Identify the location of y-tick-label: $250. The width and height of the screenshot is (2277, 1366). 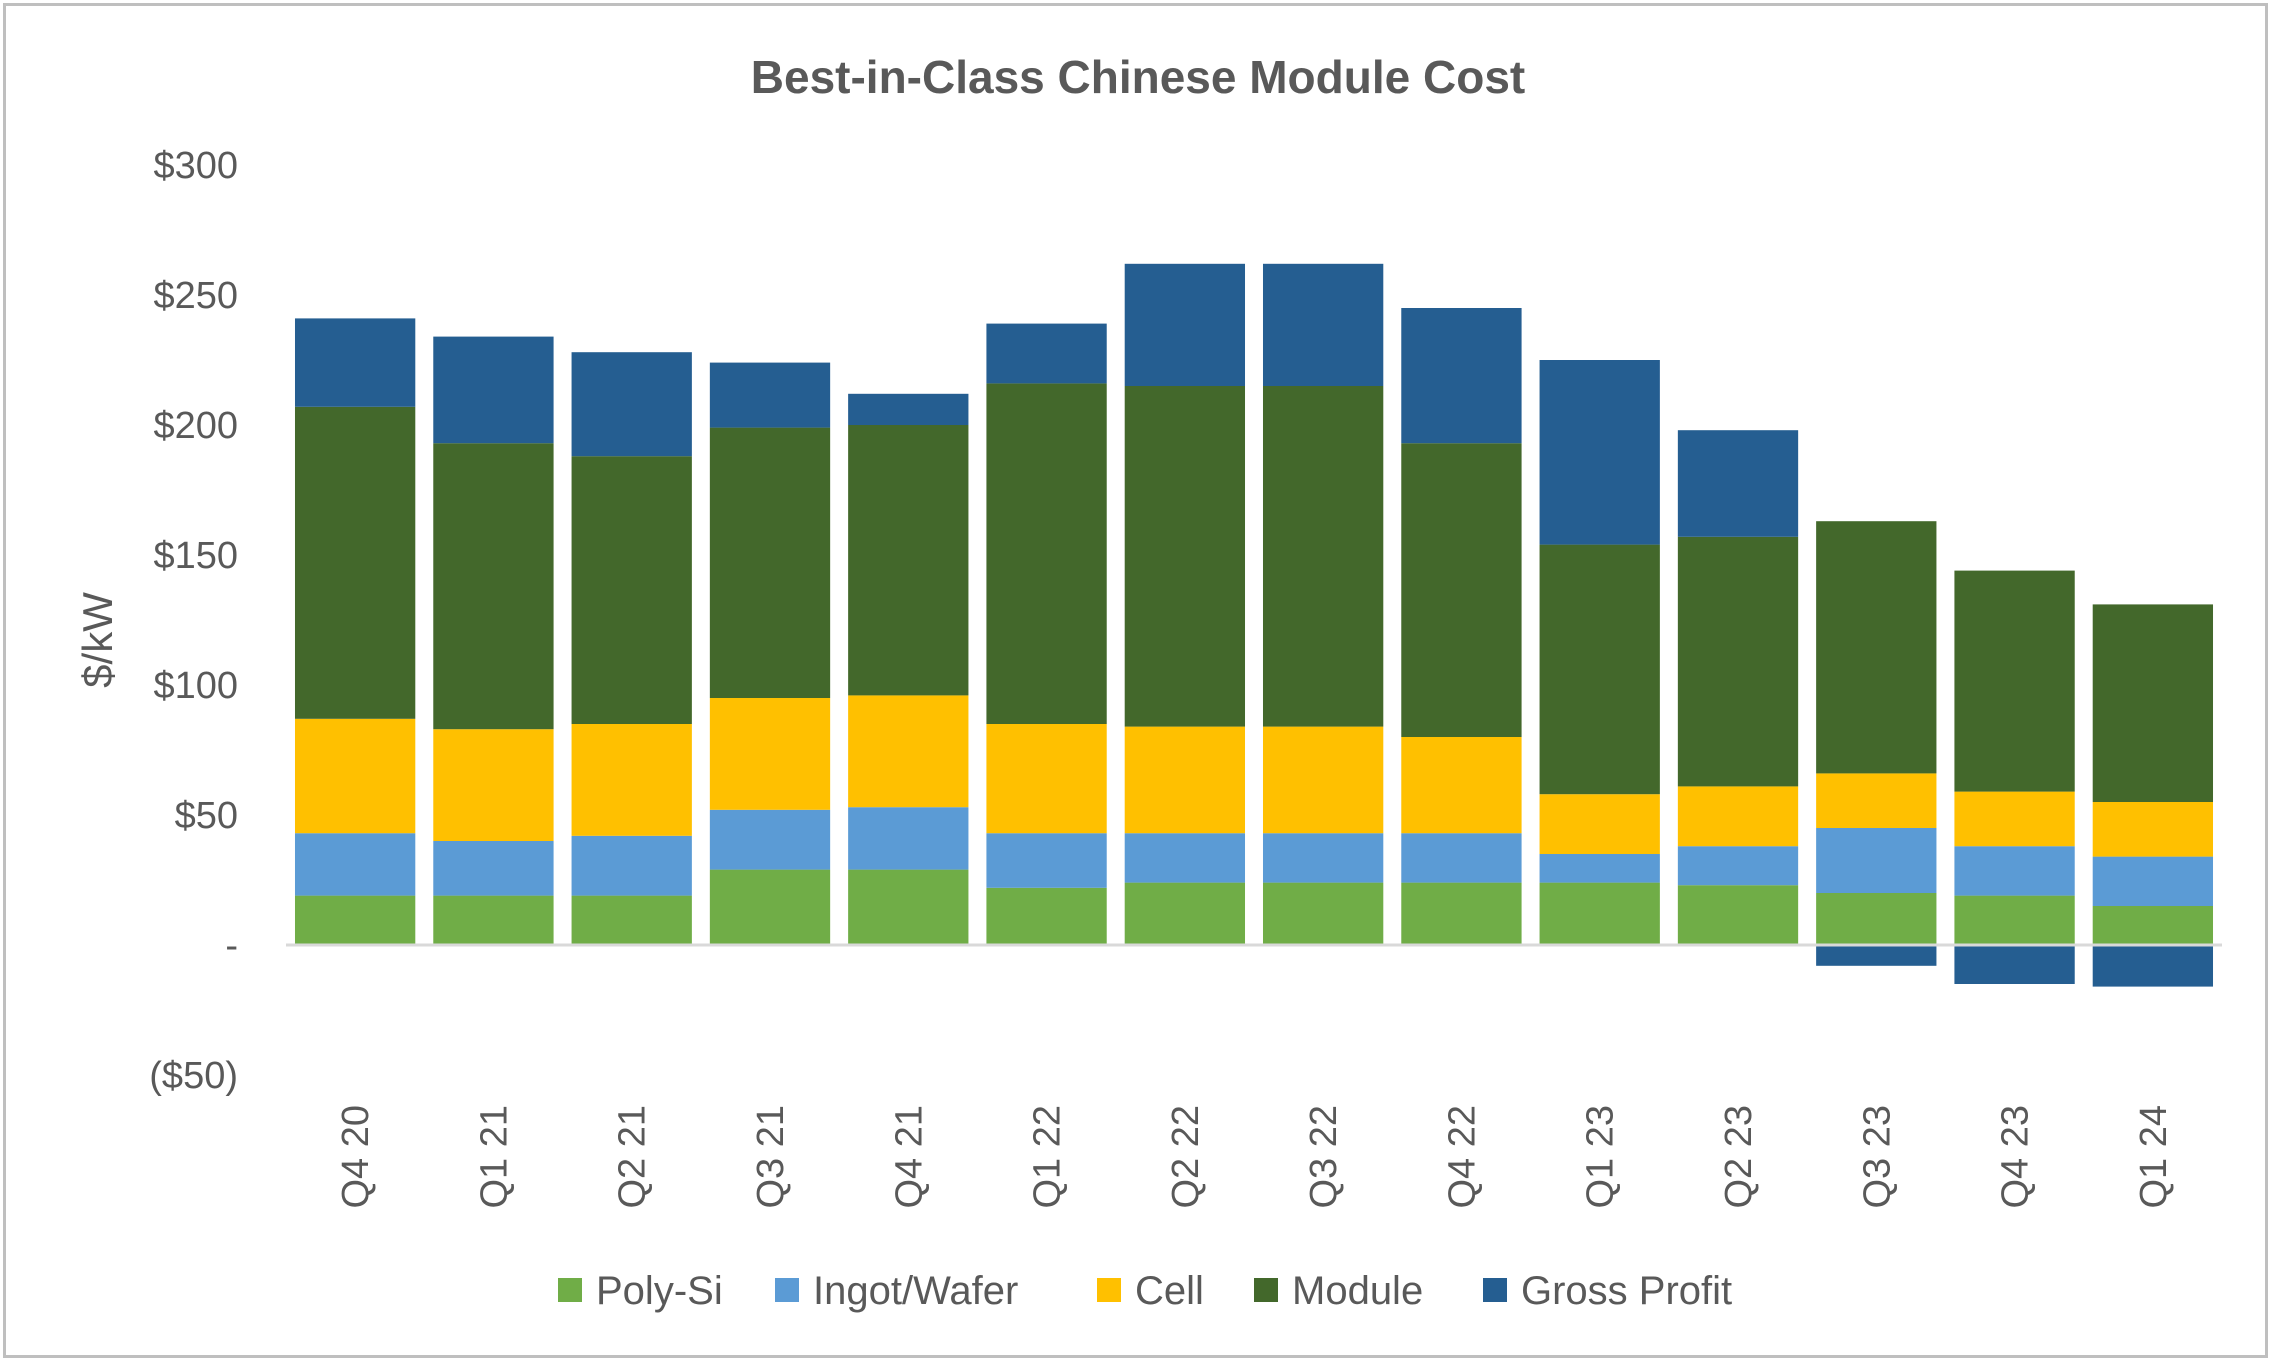
(195, 296).